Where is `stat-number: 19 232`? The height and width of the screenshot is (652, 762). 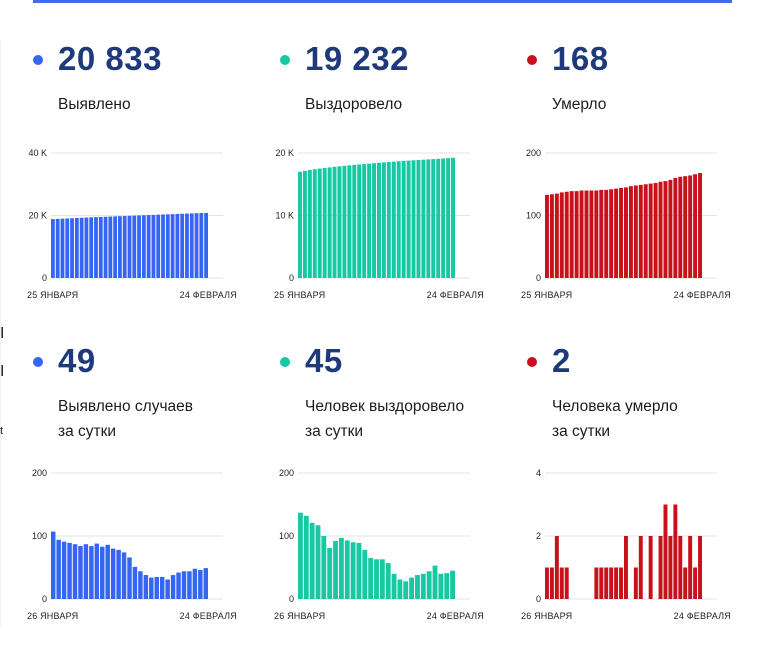 stat-number: 19 232 is located at coordinates (357, 58).